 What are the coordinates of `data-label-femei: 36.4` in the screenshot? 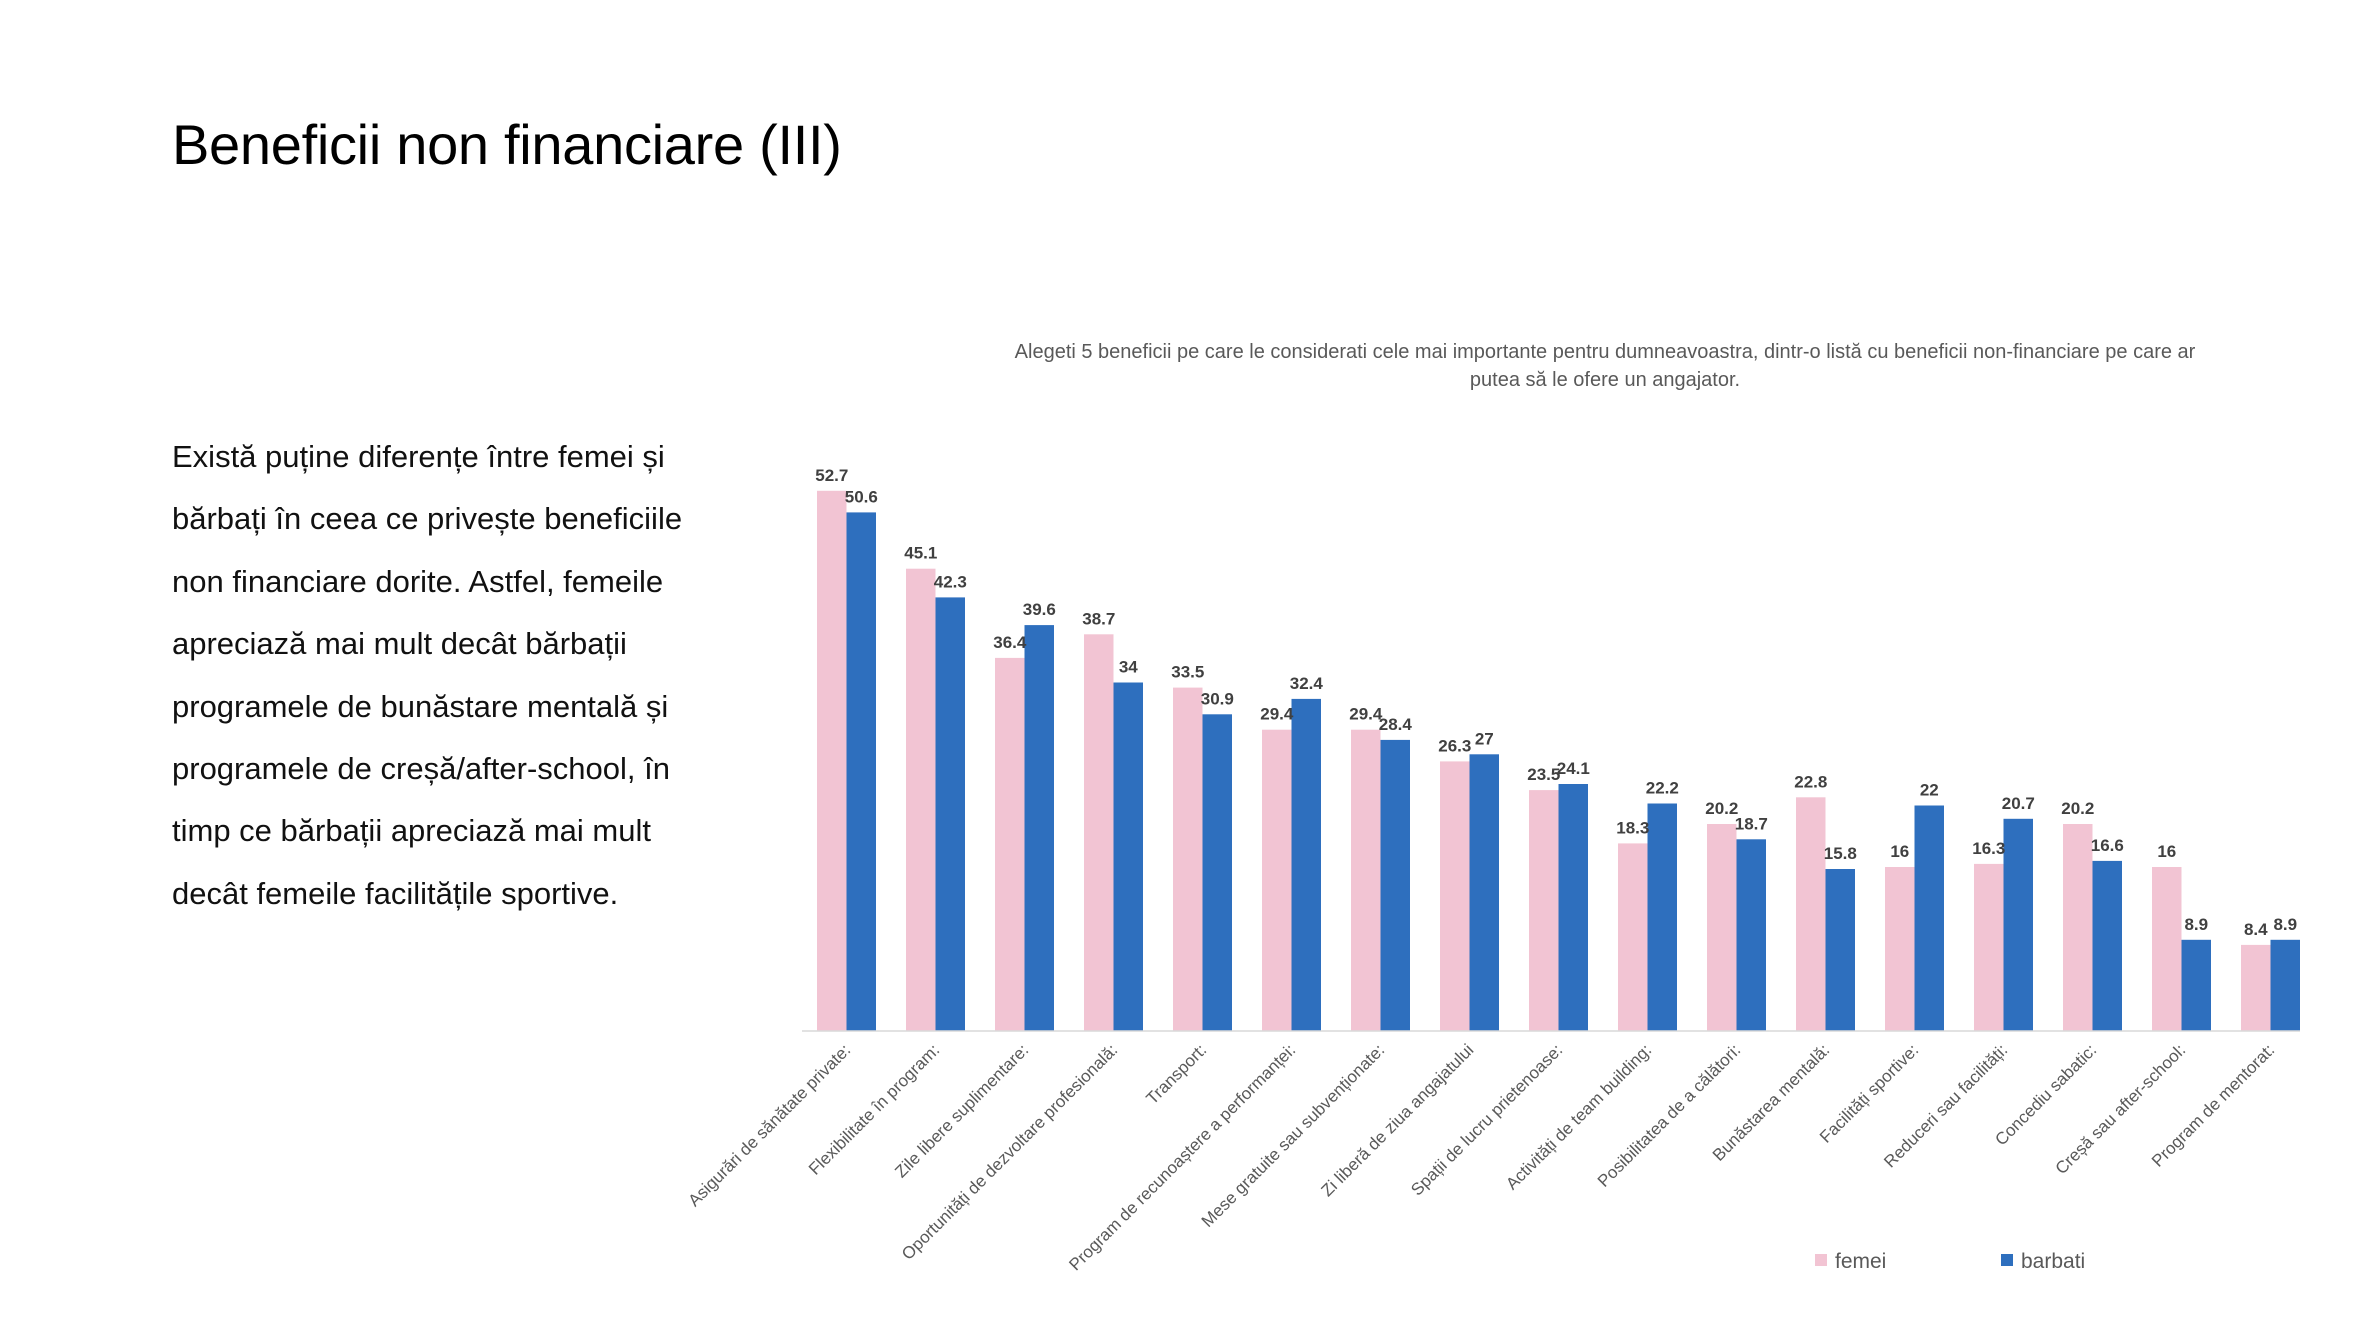 It's located at (1010, 642).